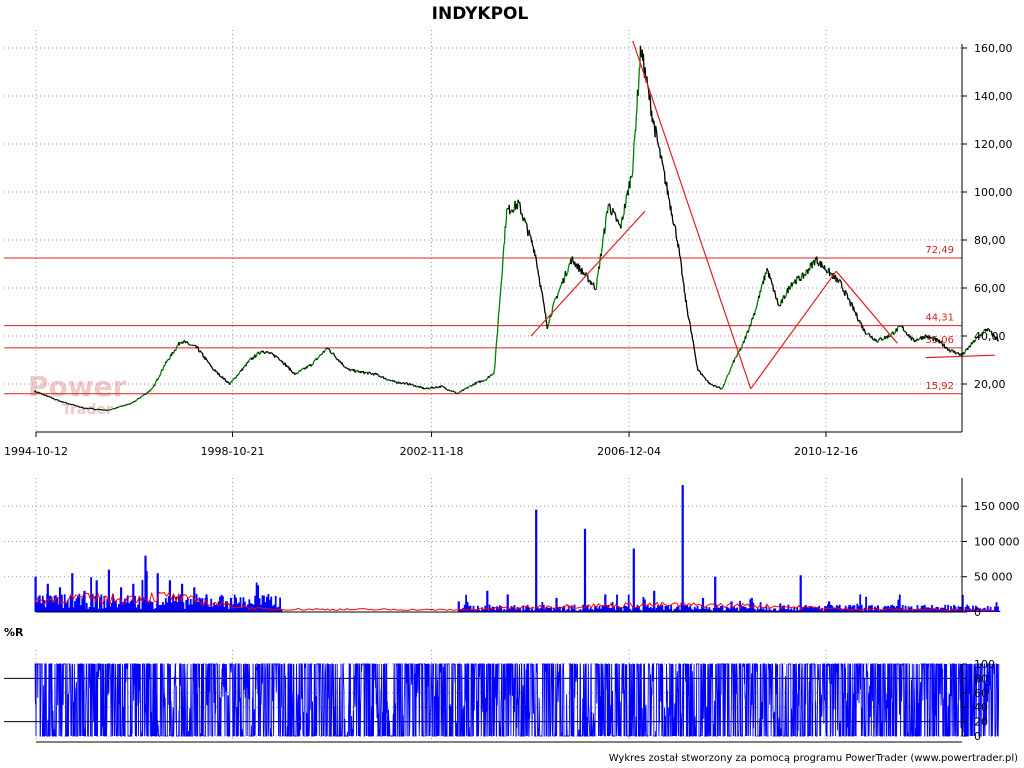 Image resolution: width=1024 pixels, height=768 pixels. What do you see at coordinates (233, 451) in the screenshot?
I see `date-tick-label: 1998-10-21` at bounding box center [233, 451].